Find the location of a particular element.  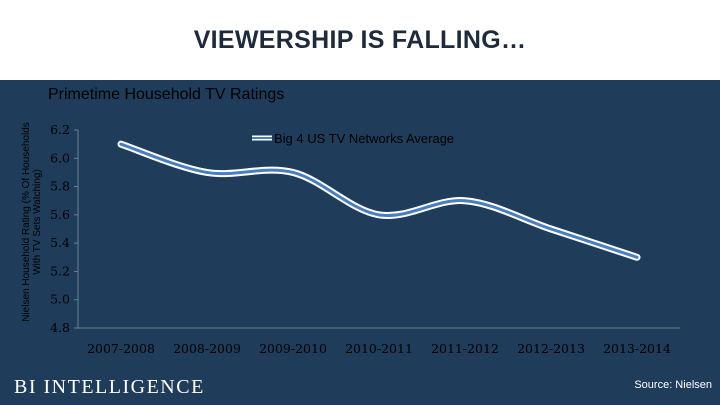

x-tick-label: 2010-2011 is located at coordinates (379, 348).